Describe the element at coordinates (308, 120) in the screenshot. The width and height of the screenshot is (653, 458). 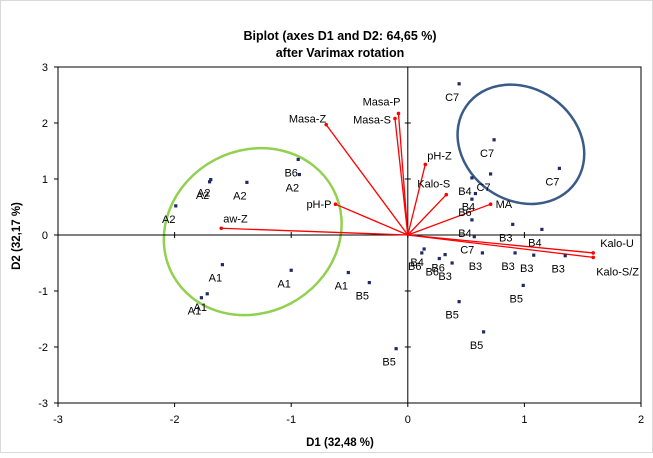
I see `vector-label: Masa-Z` at that location.